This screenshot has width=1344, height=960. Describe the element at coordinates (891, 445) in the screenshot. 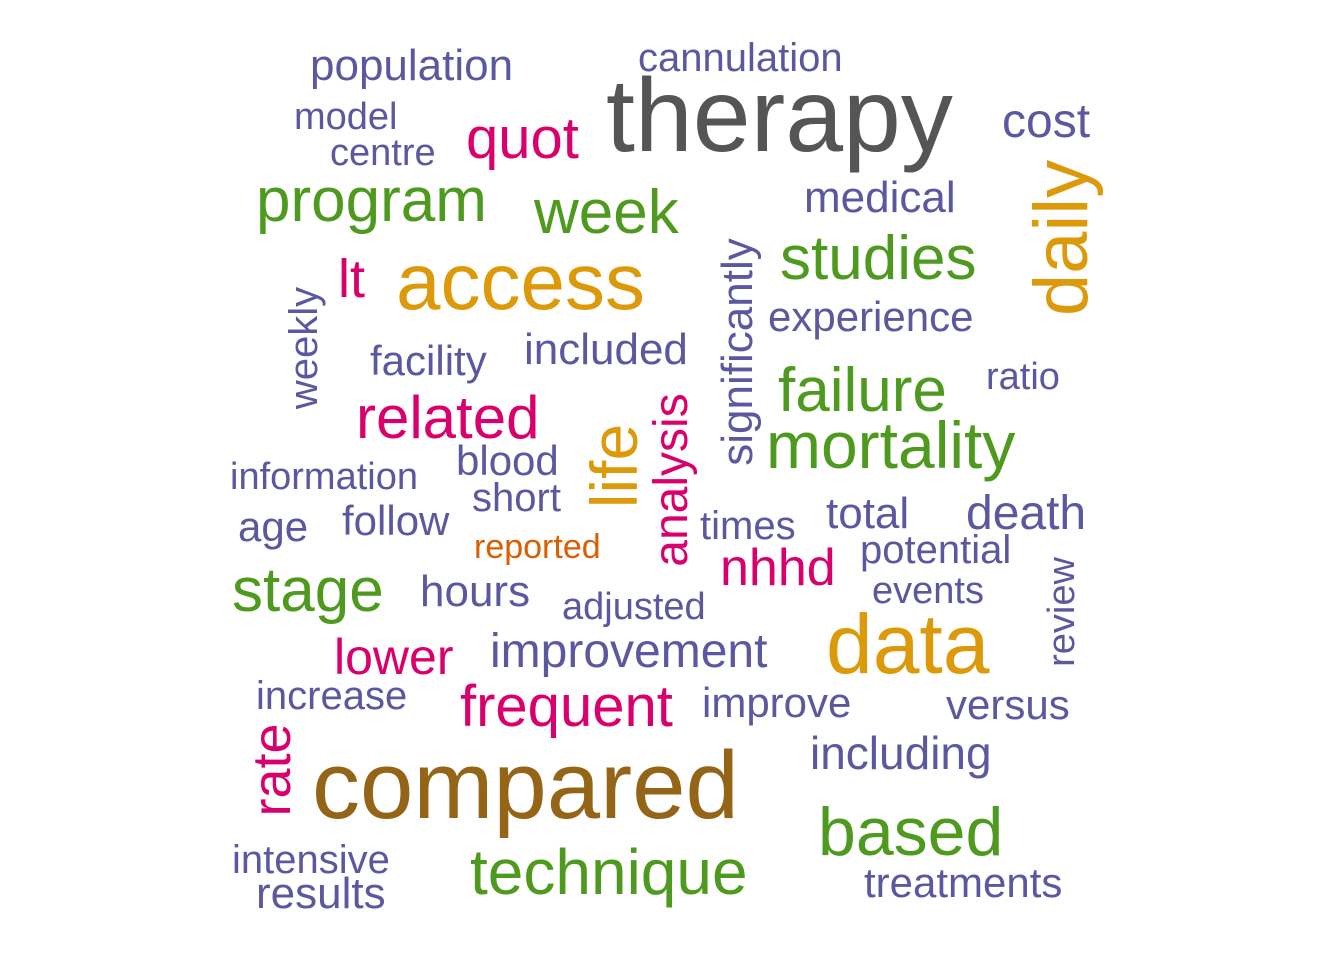

I see `word-mortality: mortality` at that location.